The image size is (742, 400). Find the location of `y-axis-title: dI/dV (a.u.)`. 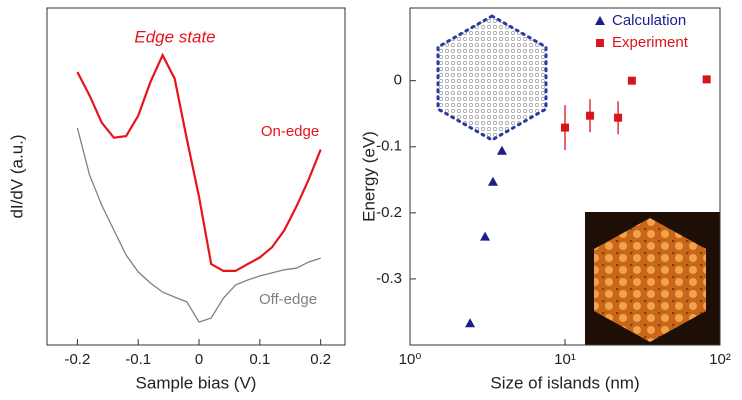

y-axis-title: dI/dV (a.u.) is located at coordinates (16, 176).